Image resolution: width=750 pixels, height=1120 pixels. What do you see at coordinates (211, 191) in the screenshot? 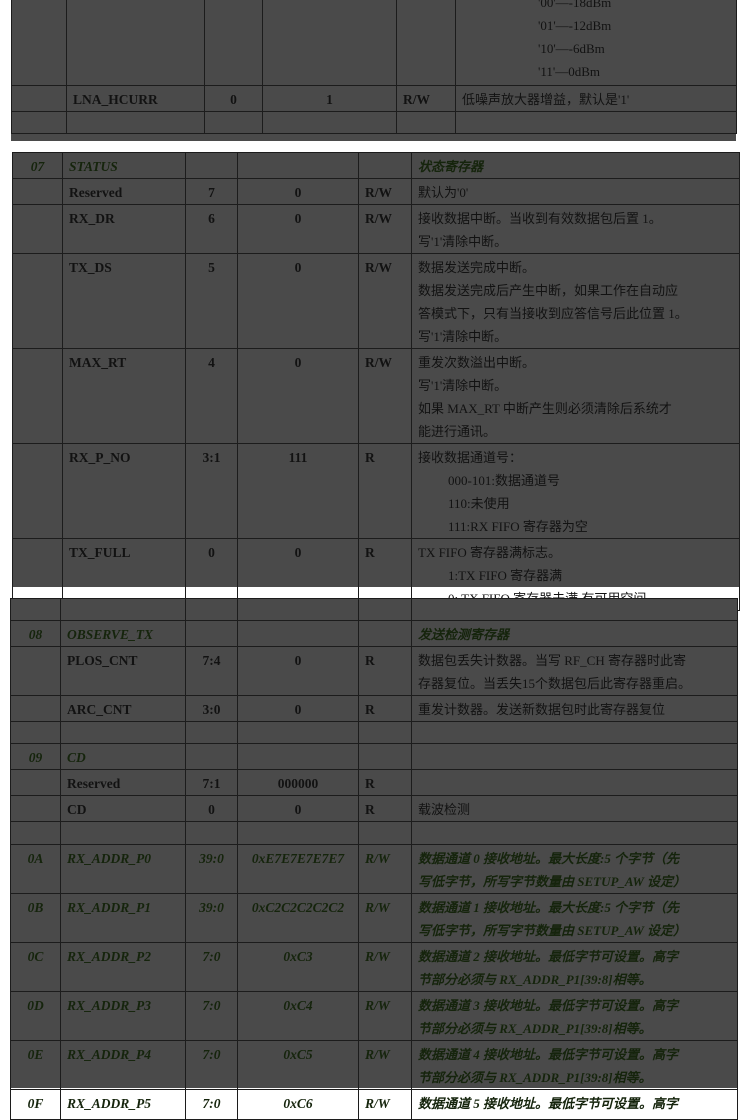
I see `bits-cell: 7` at bounding box center [211, 191].